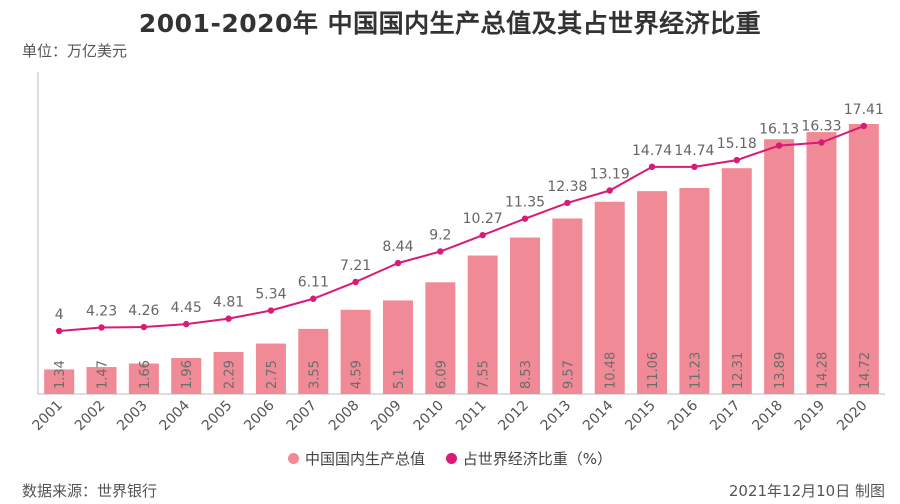 The width and height of the screenshot is (900, 504). Describe the element at coordinates (822, 370) in the screenshot. I see `gdp-bar-label: 14.28` at that location.